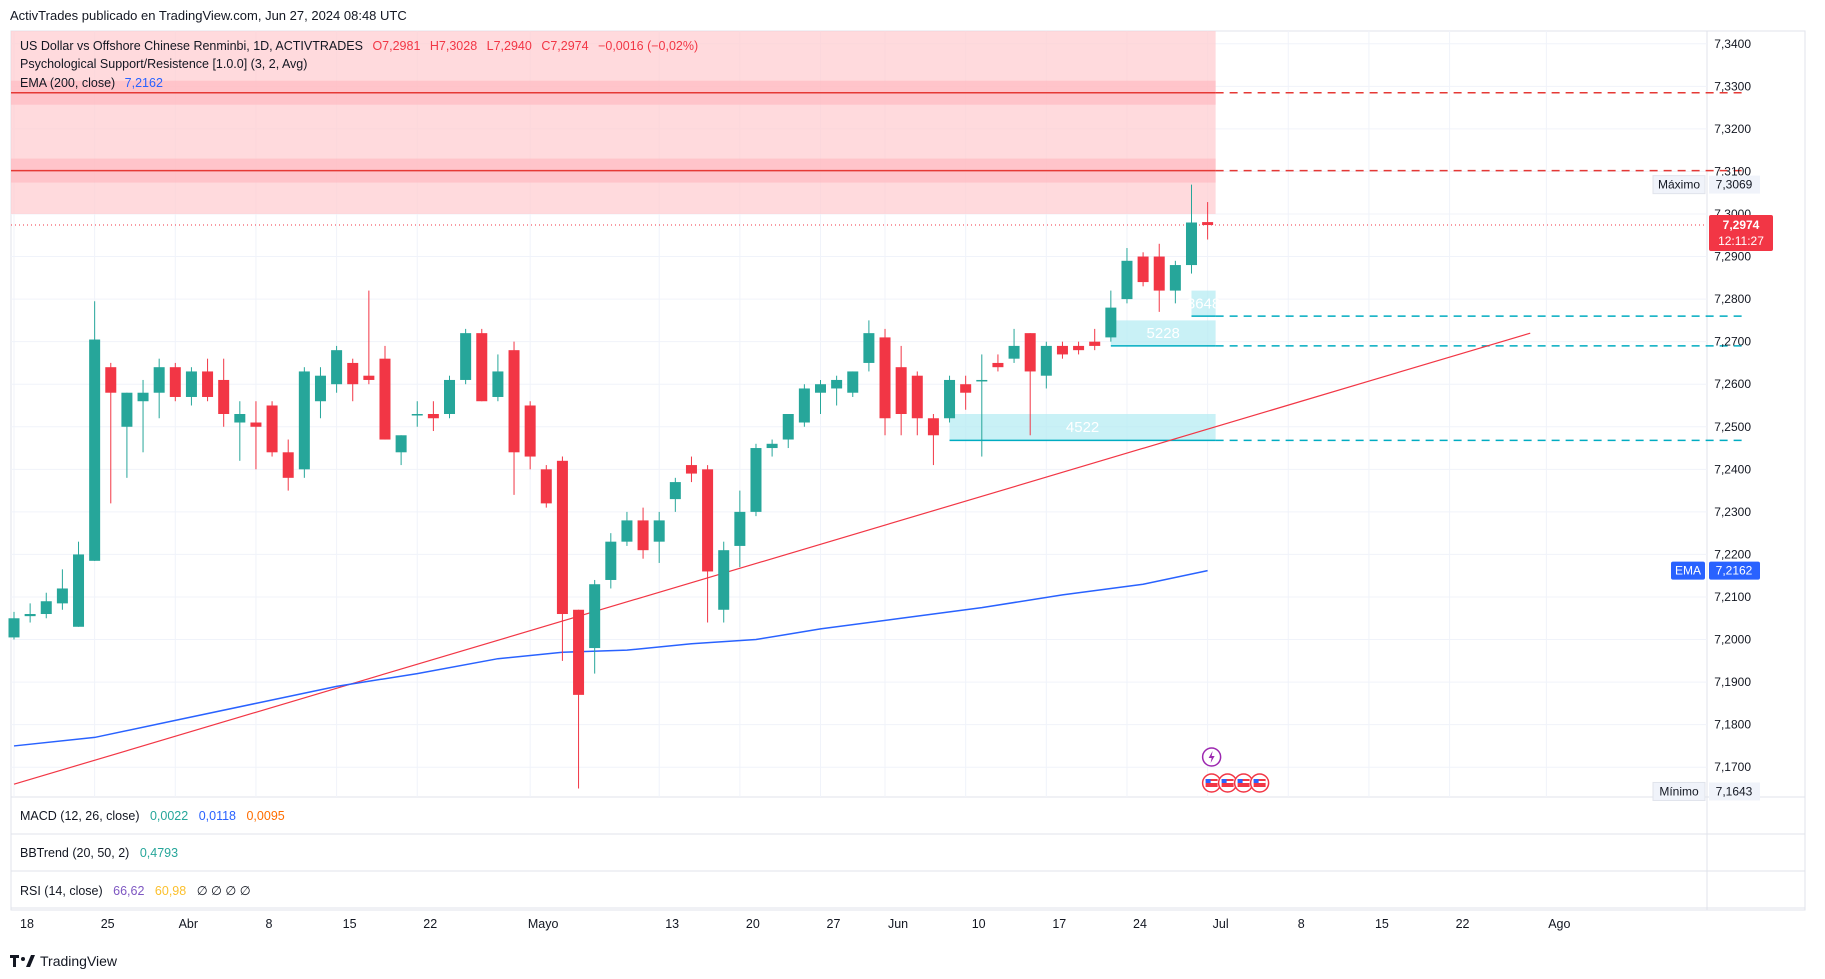 The image size is (1825, 979). I want to click on y-tick-label: 7,1900, so click(1732, 682).